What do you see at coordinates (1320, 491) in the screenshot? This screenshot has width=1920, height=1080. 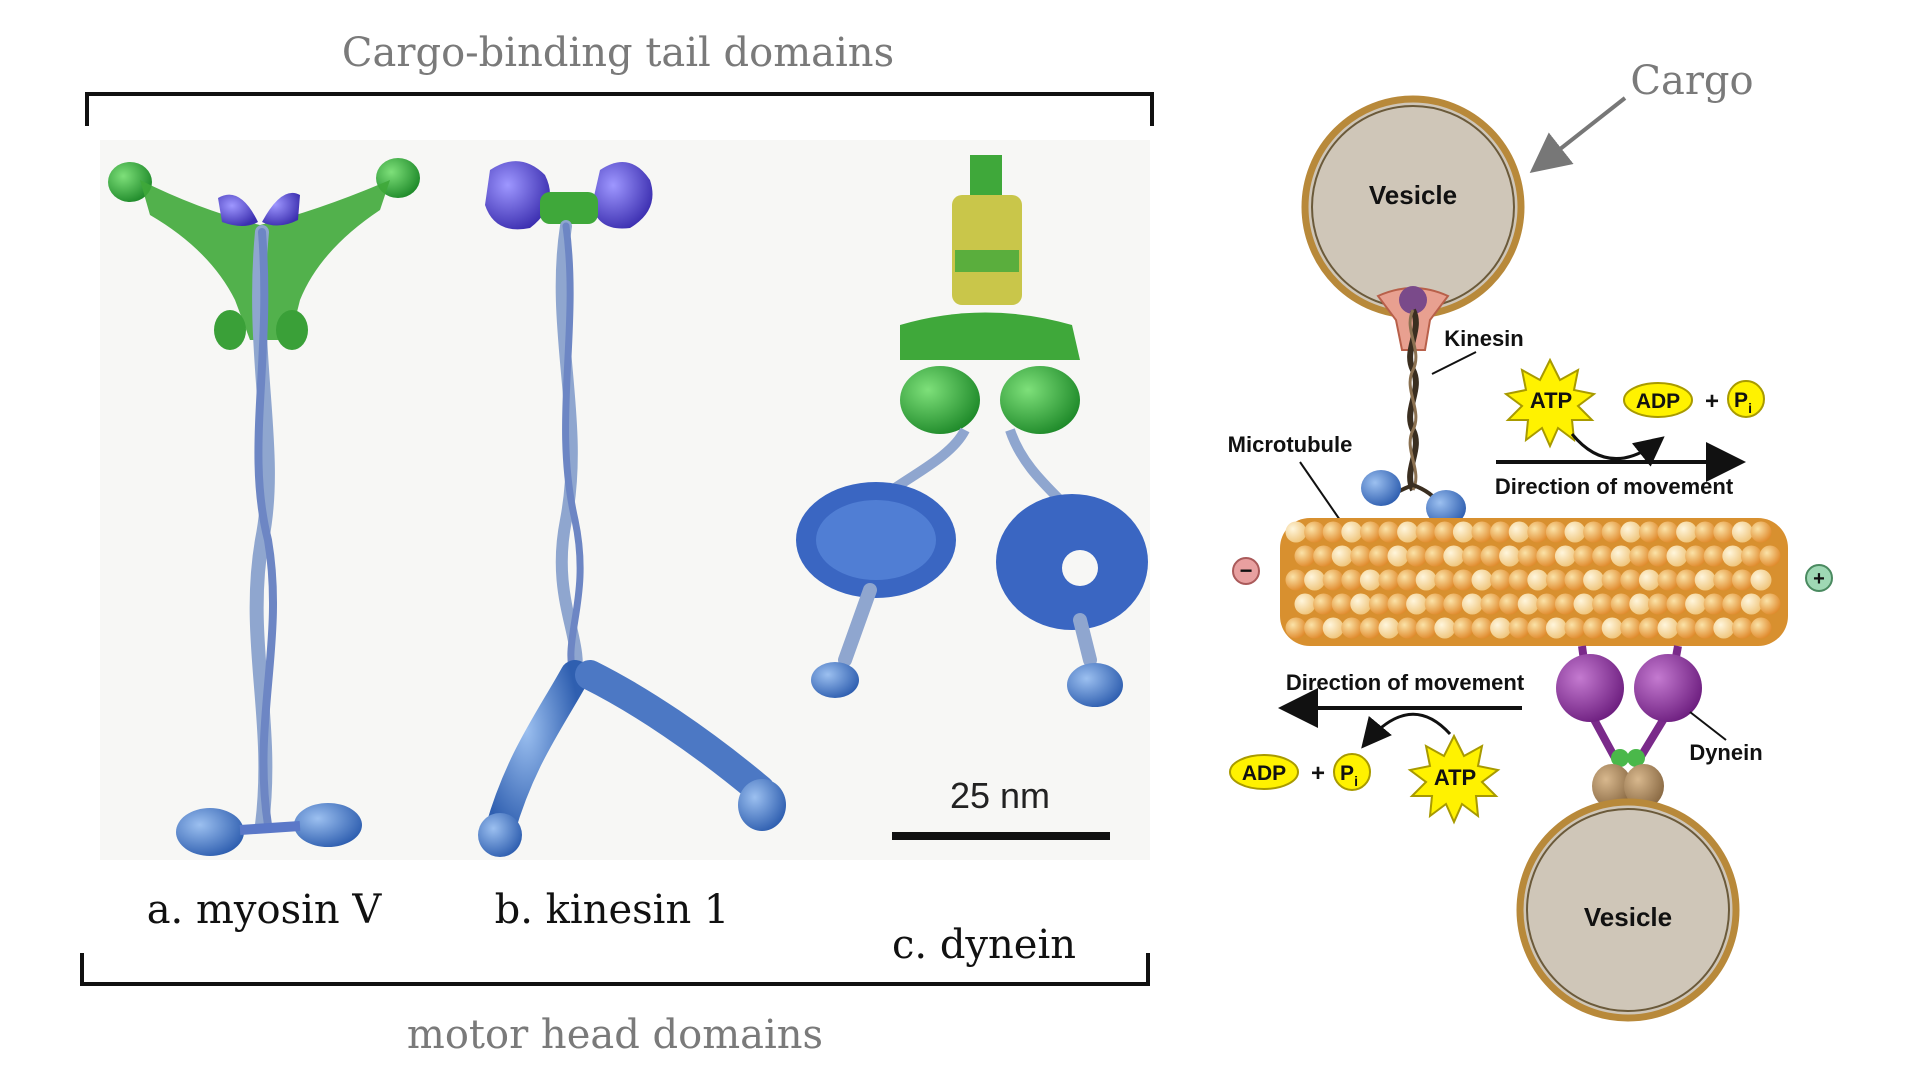 I see `microtubule-leader` at bounding box center [1320, 491].